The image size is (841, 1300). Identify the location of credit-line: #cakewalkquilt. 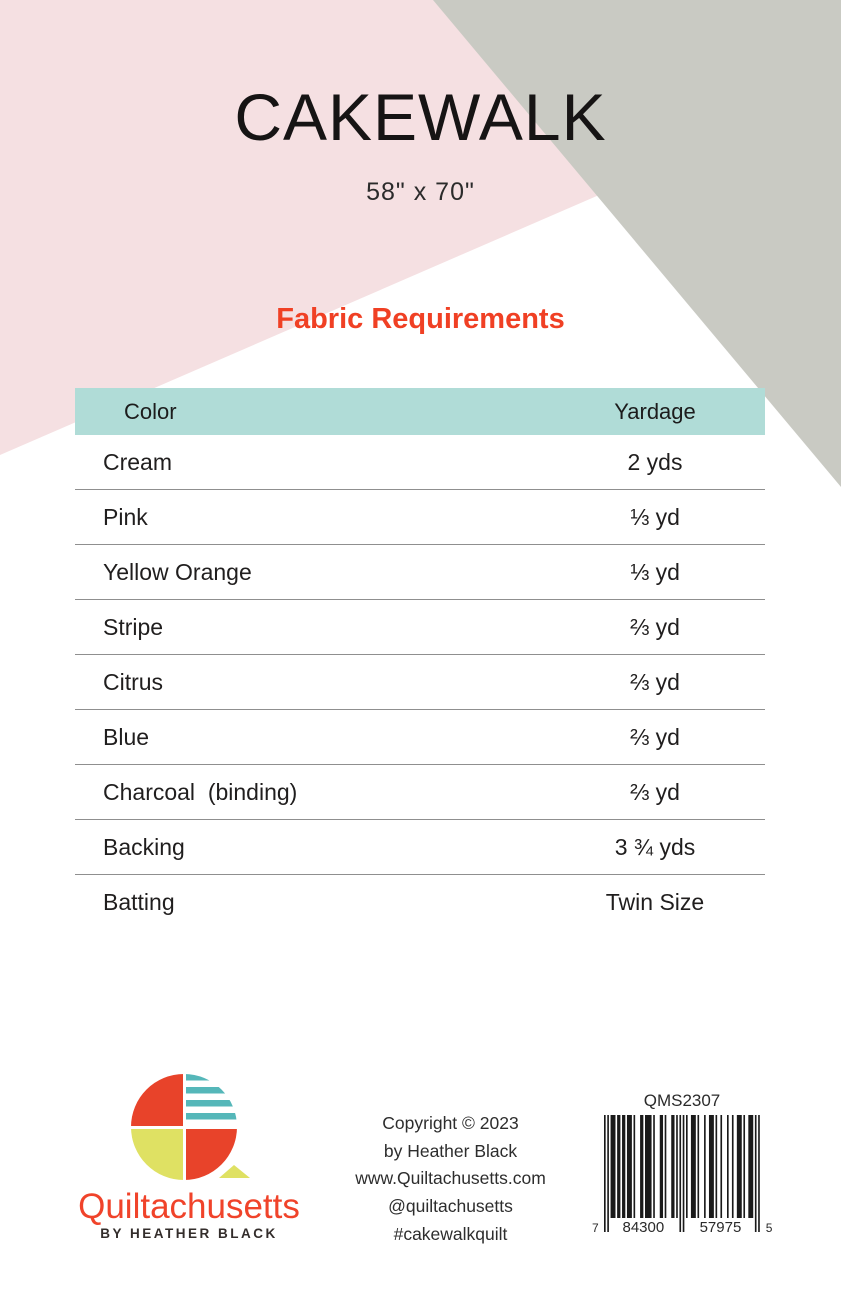
(450, 1233).